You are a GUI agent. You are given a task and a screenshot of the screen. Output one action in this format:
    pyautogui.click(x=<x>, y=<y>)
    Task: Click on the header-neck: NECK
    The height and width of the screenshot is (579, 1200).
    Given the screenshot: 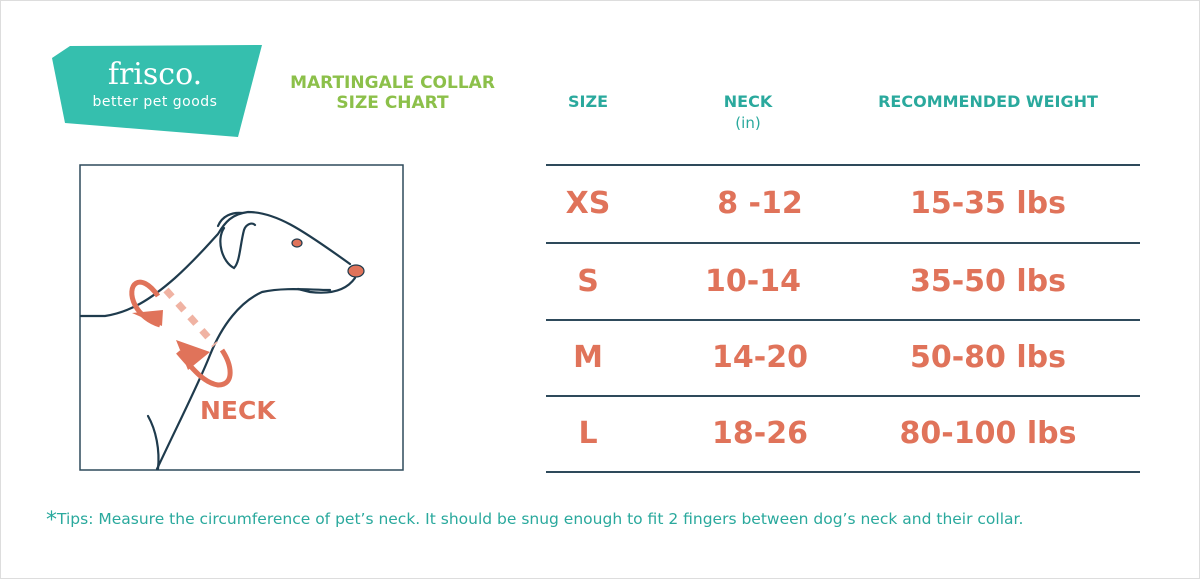 What is the action you would take?
    pyautogui.click(x=748, y=101)
    